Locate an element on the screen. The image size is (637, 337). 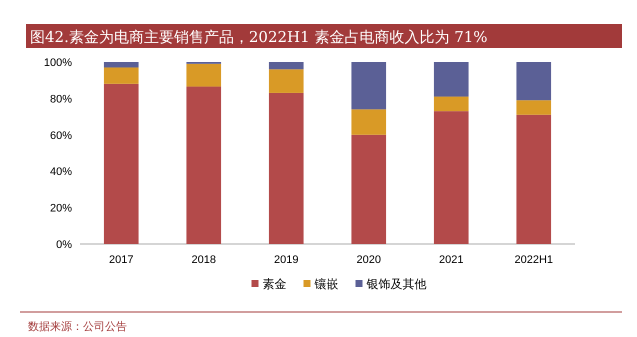
y-tick-label: 40% is located at coordinates (61, 172).